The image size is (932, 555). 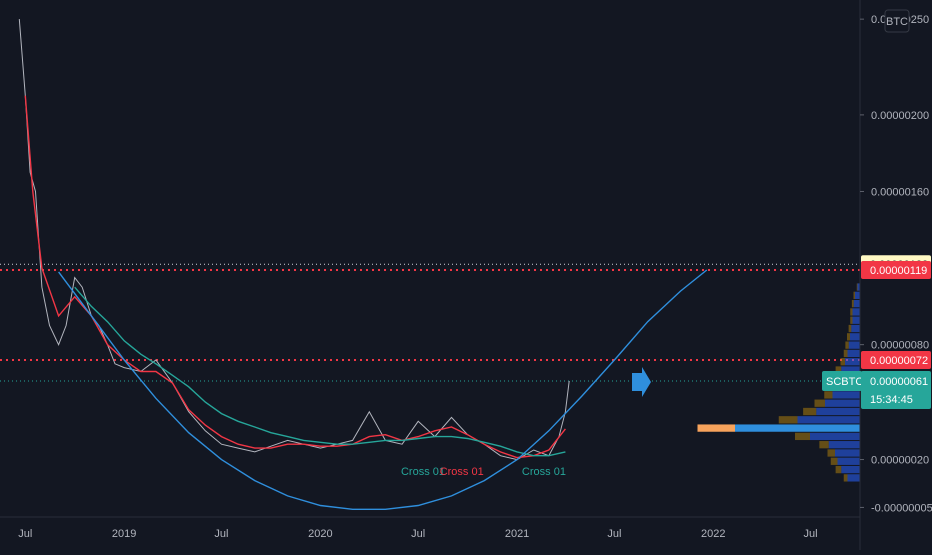 What do you see at coordinates (876, 390) in the screenshot?
I see `last-price-tag: SCBTC 0.00000061 15:34:45` at bounding box center [876, 390].